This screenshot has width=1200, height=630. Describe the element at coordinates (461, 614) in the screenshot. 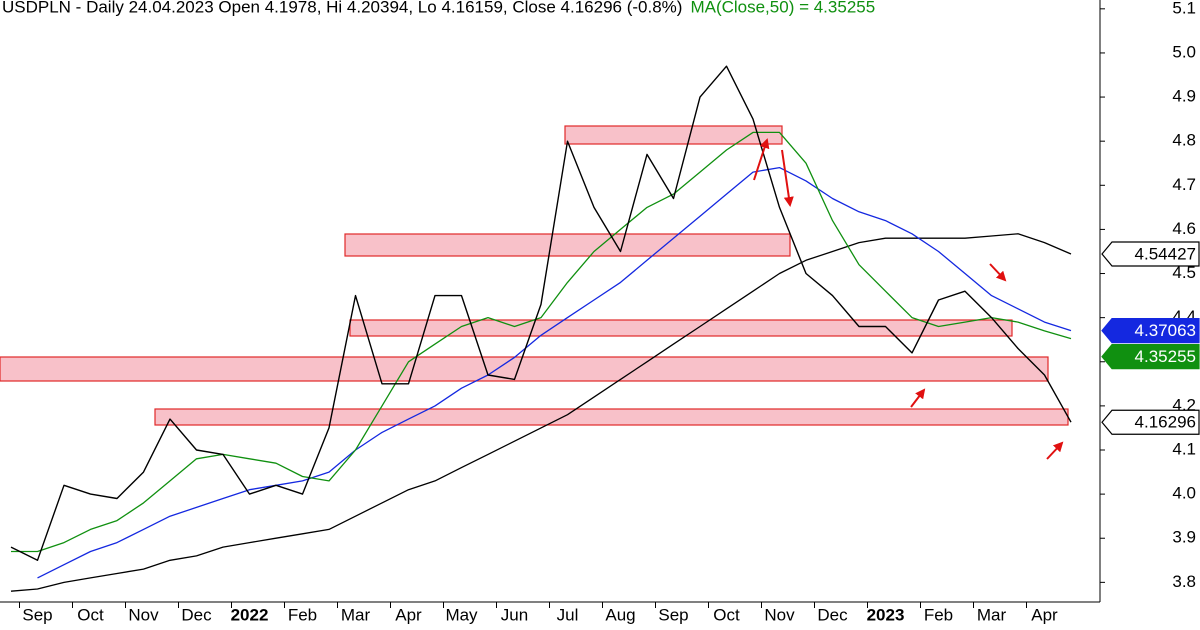

I see `x-tick-label: May` at that location.